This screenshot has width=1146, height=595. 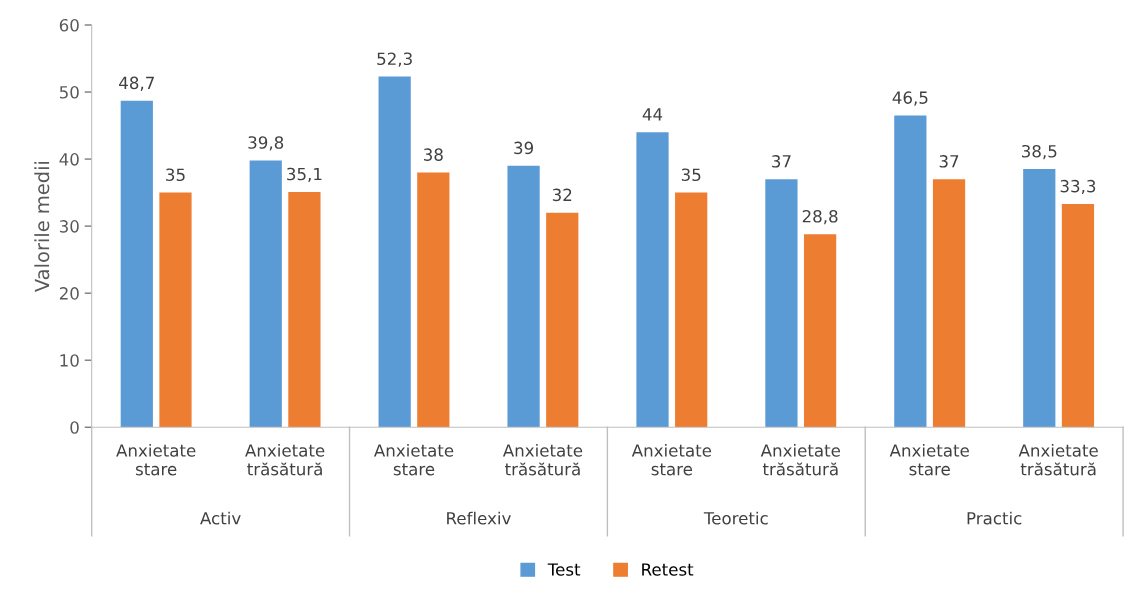 I want to click on y-tick-label: 60, so click(x=69, y=25).